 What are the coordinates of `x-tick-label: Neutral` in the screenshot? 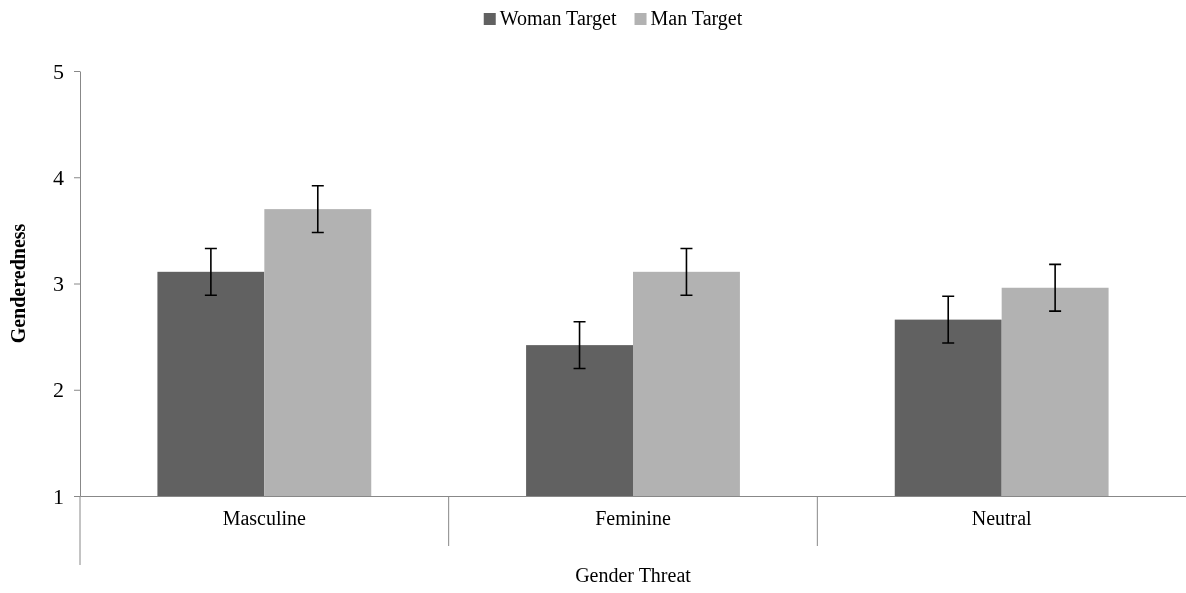 It's located at (1002, 518).